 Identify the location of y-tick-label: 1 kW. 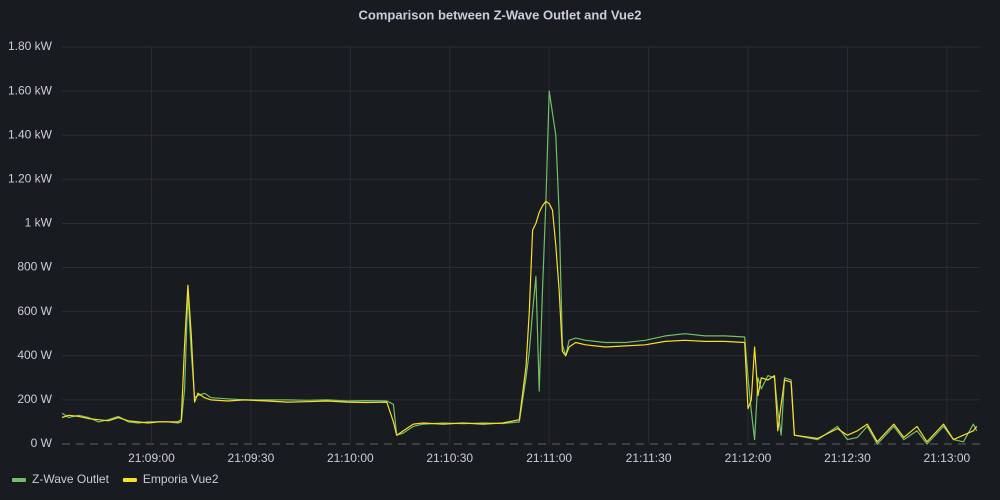
(39, 223).